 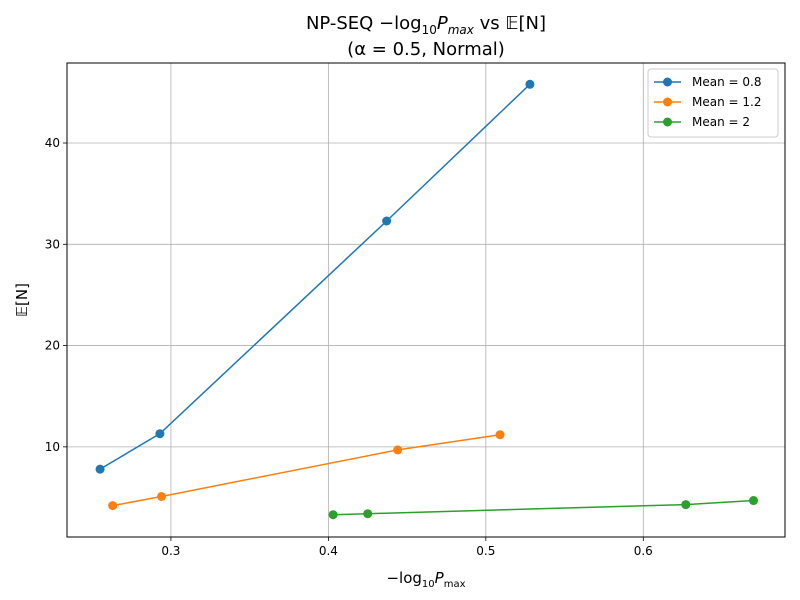 I want to click on legend-item: Mean = 2, so click(x=702, y=122).